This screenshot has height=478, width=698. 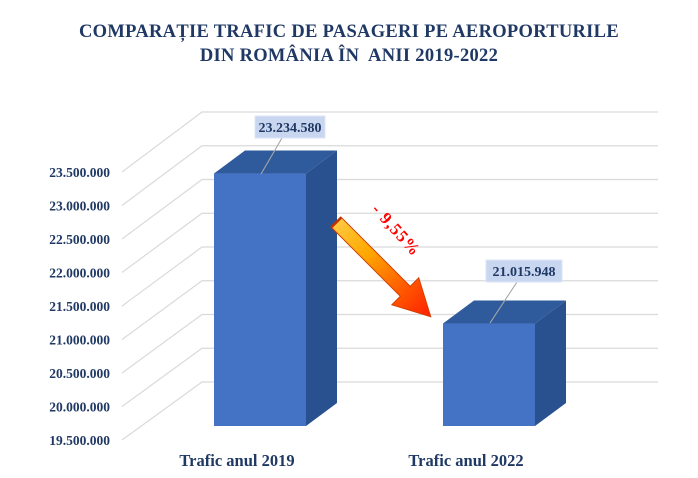 What do you see at coordinates (79, 172) in the screenshot?
I see `y-axis-tick-label: 23.500.000` at bounding box center [79, 172].